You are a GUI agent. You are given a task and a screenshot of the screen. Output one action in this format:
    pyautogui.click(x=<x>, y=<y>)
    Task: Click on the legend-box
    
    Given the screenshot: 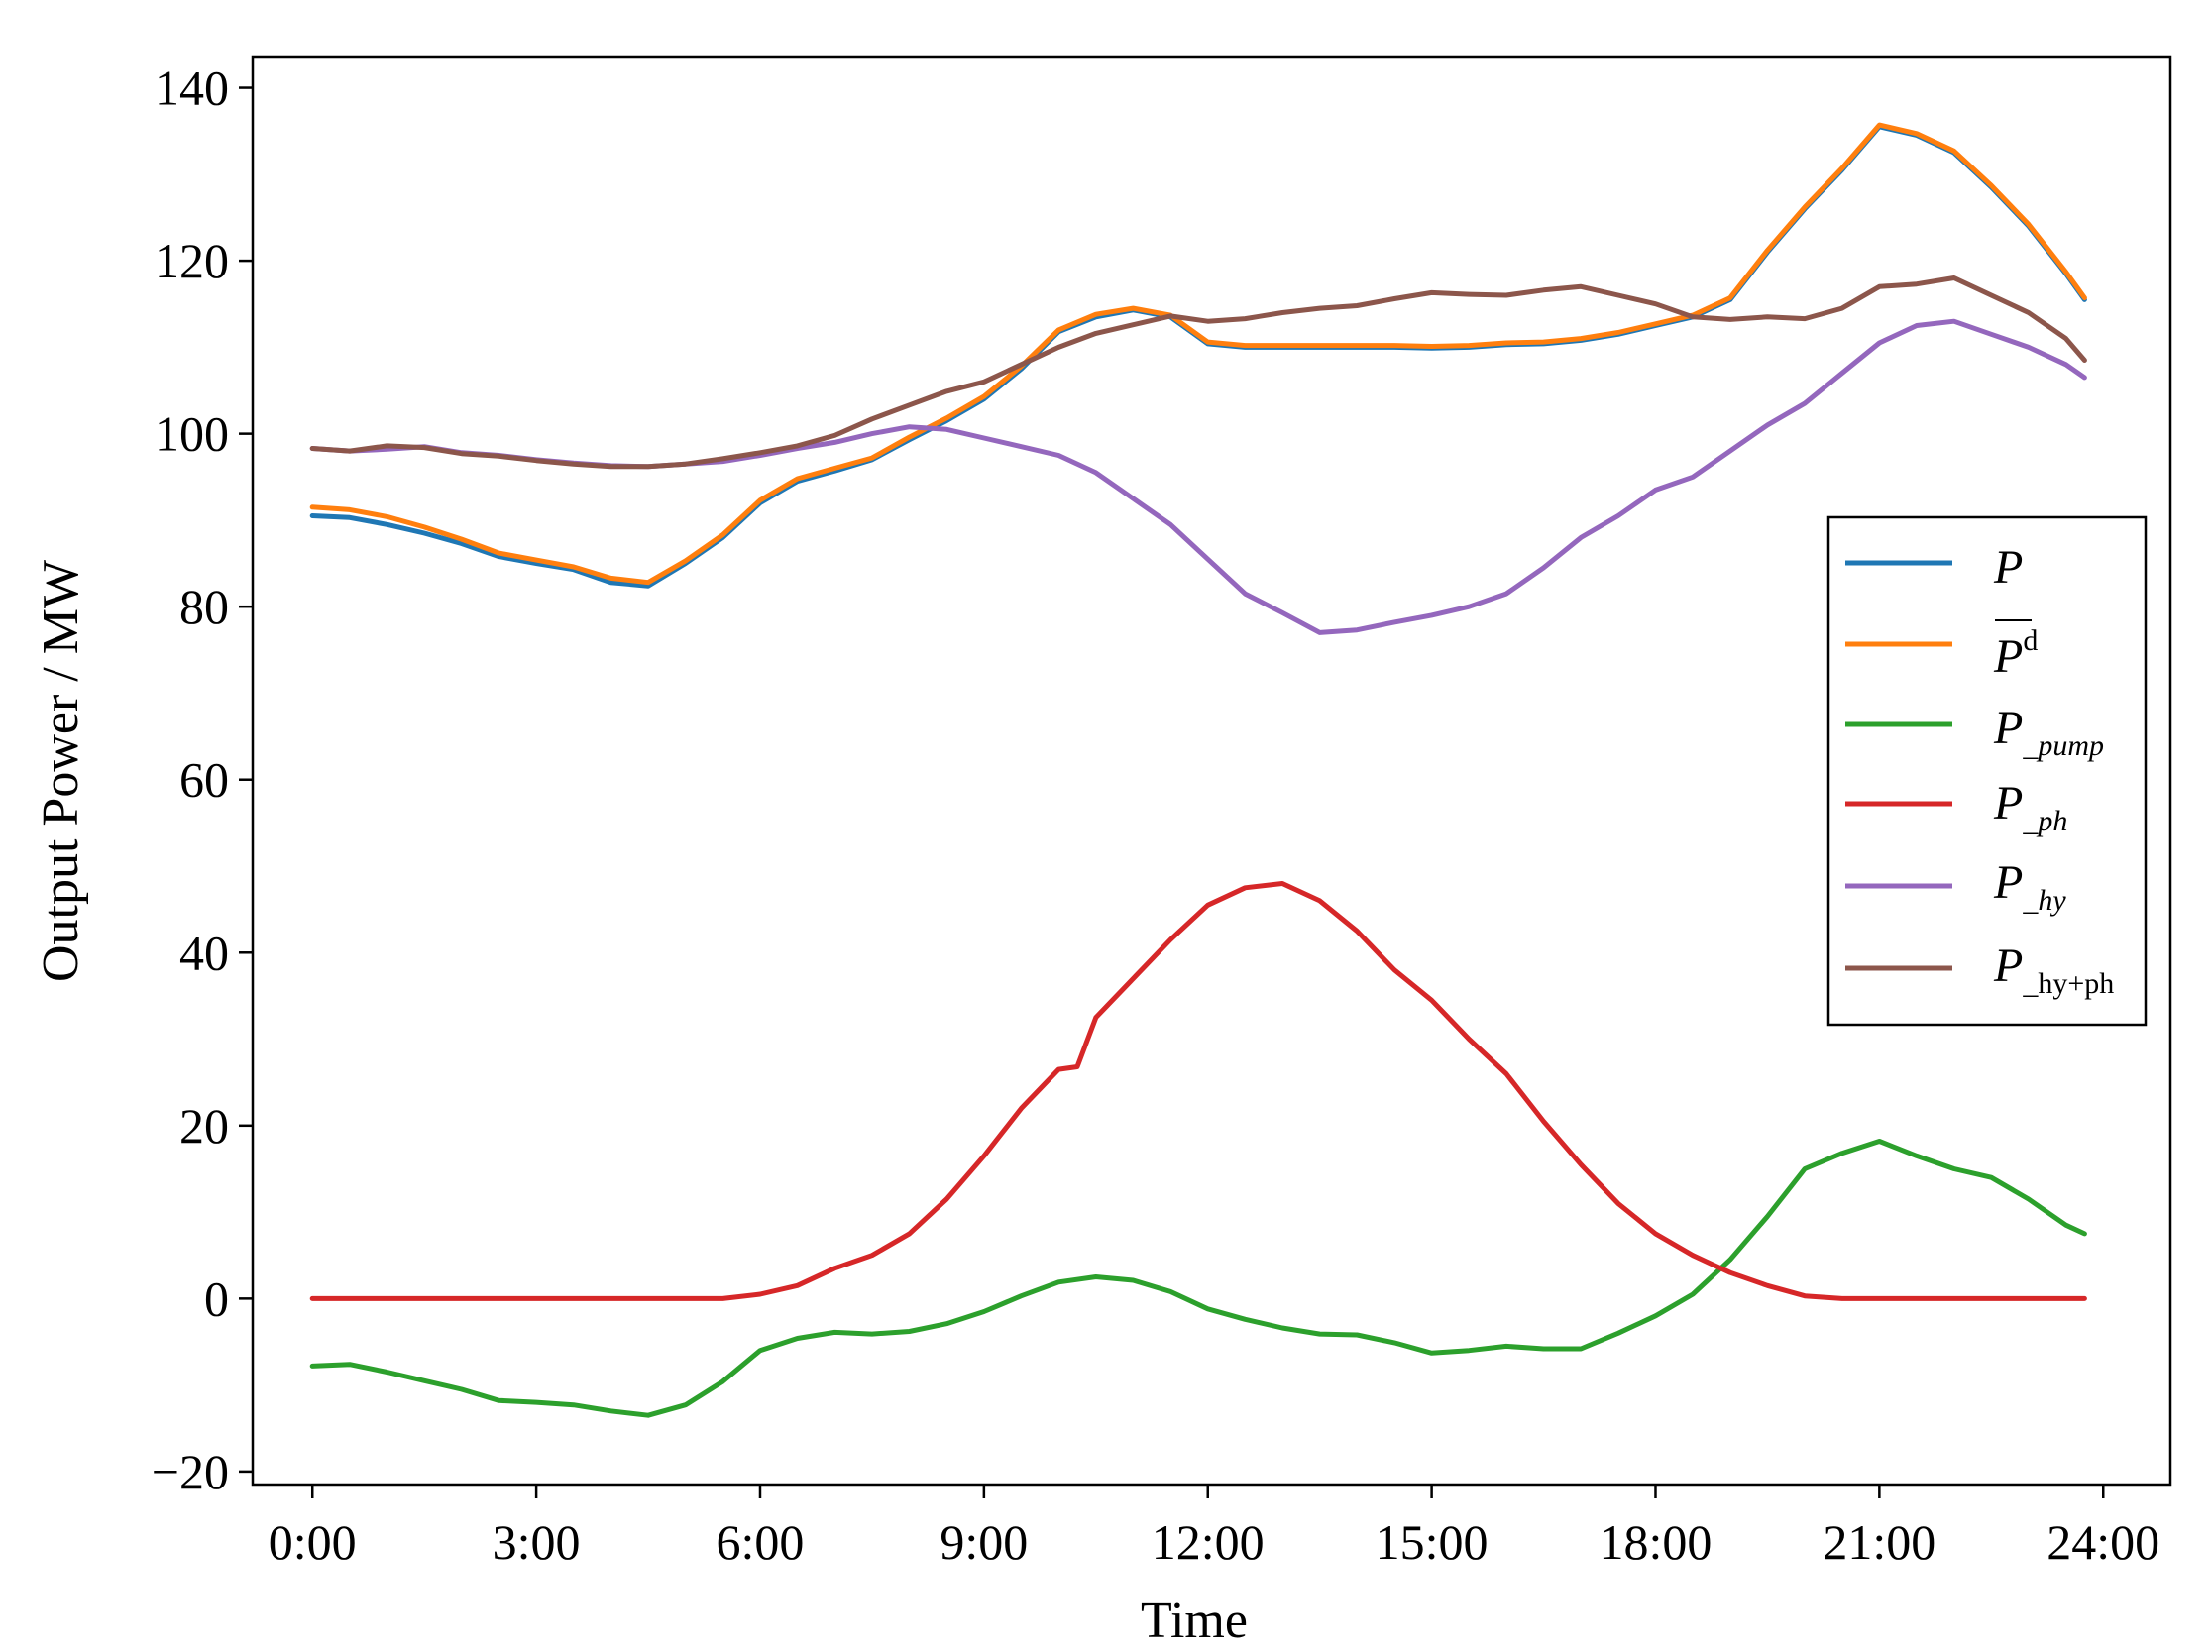 What is the action you would take?
    pyautogui.click(x=1987, y=771)
    